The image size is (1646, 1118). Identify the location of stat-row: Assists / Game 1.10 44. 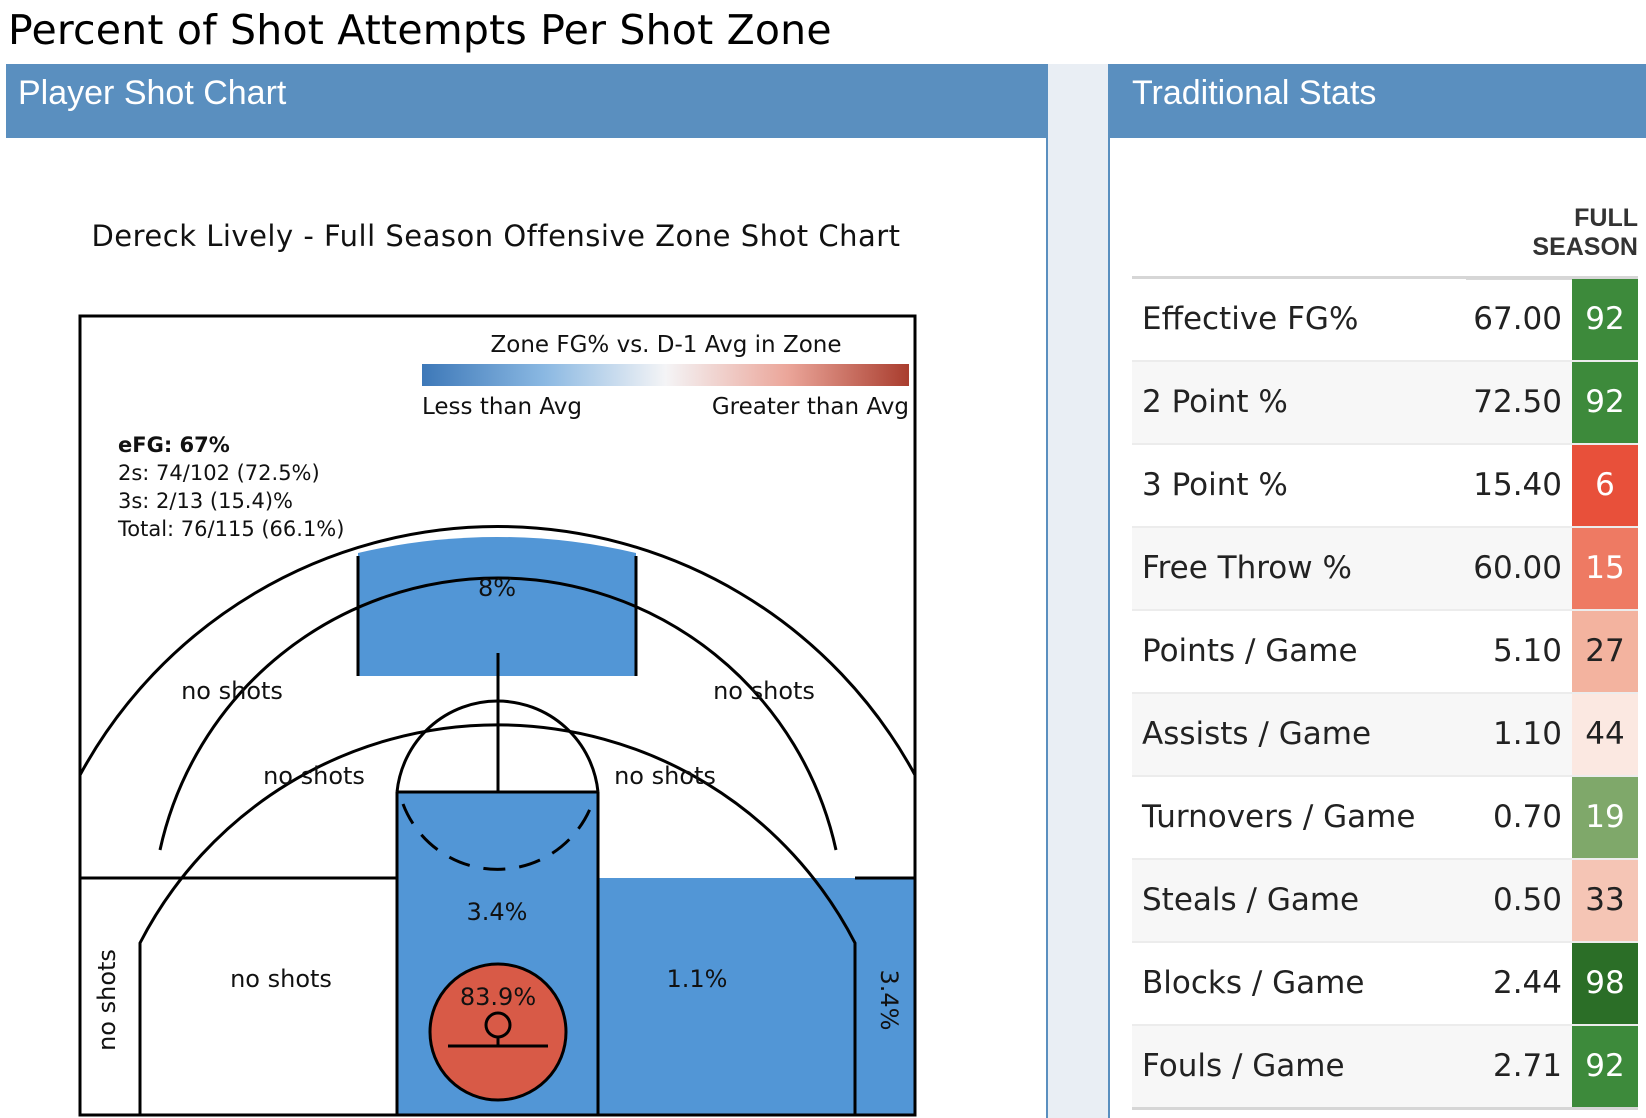
(1385, 735).